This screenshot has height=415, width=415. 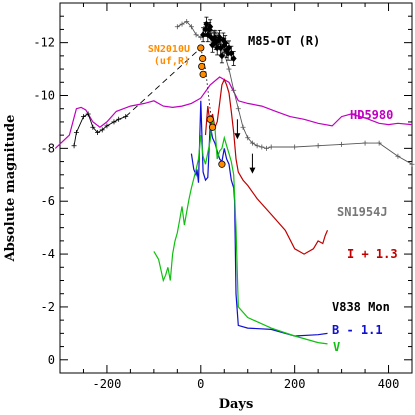 I want to click on x-tick-label: -200, so click(x=106, y=384).